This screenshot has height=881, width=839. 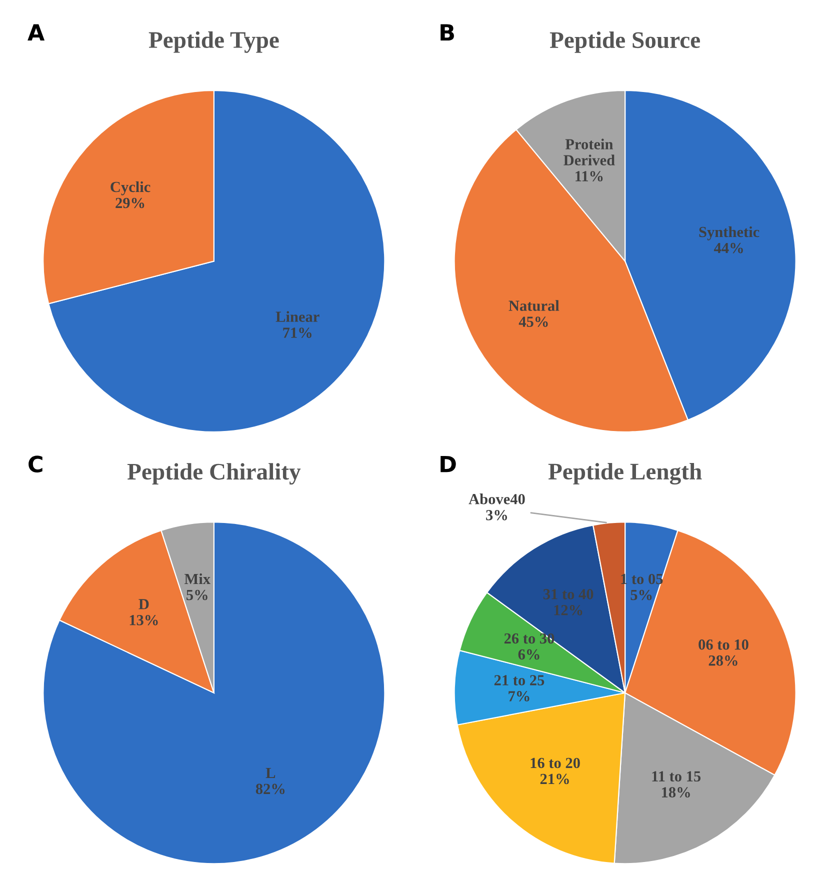 What do you see at coordinates (448, 464) in the screenshot?
I see `text: D` at bounding box center [448, 464].